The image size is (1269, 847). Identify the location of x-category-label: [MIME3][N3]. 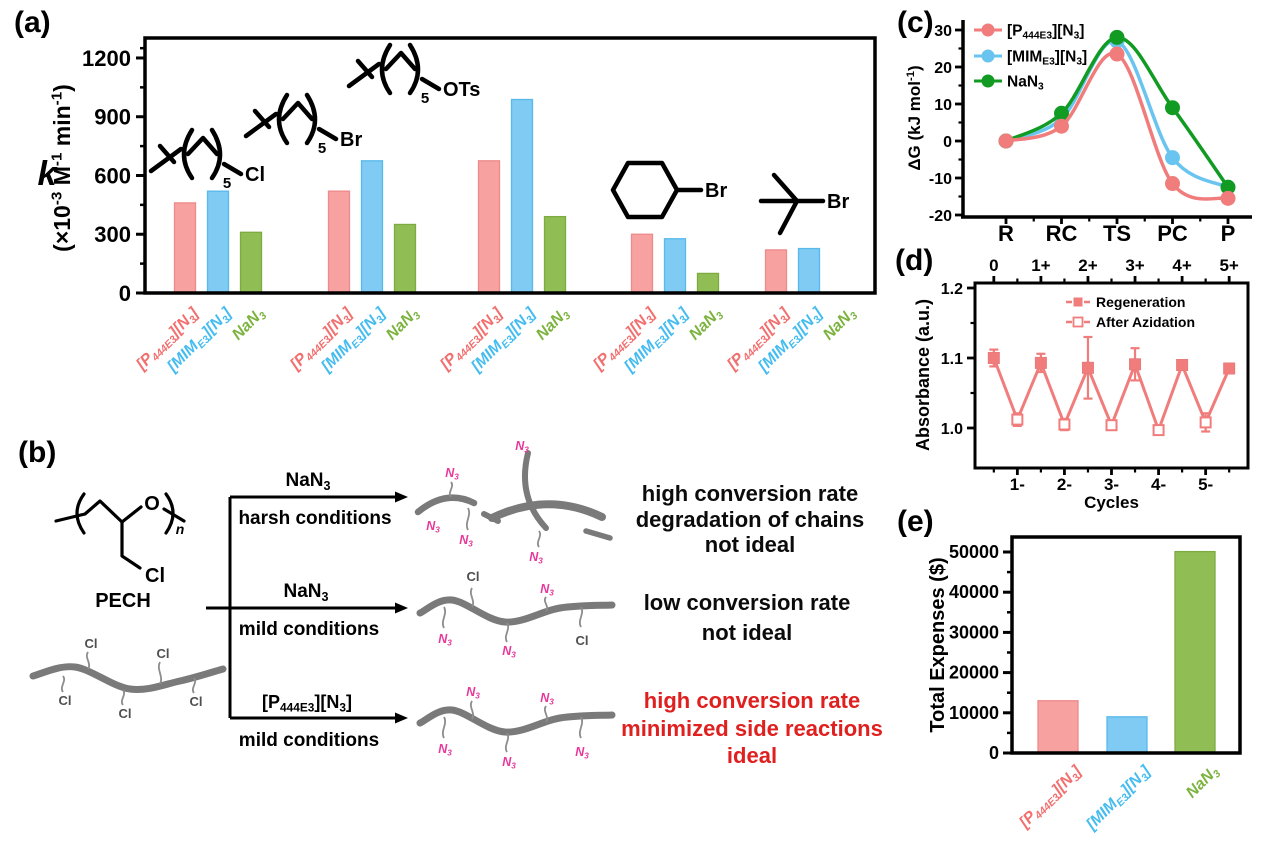
(1119, 798).